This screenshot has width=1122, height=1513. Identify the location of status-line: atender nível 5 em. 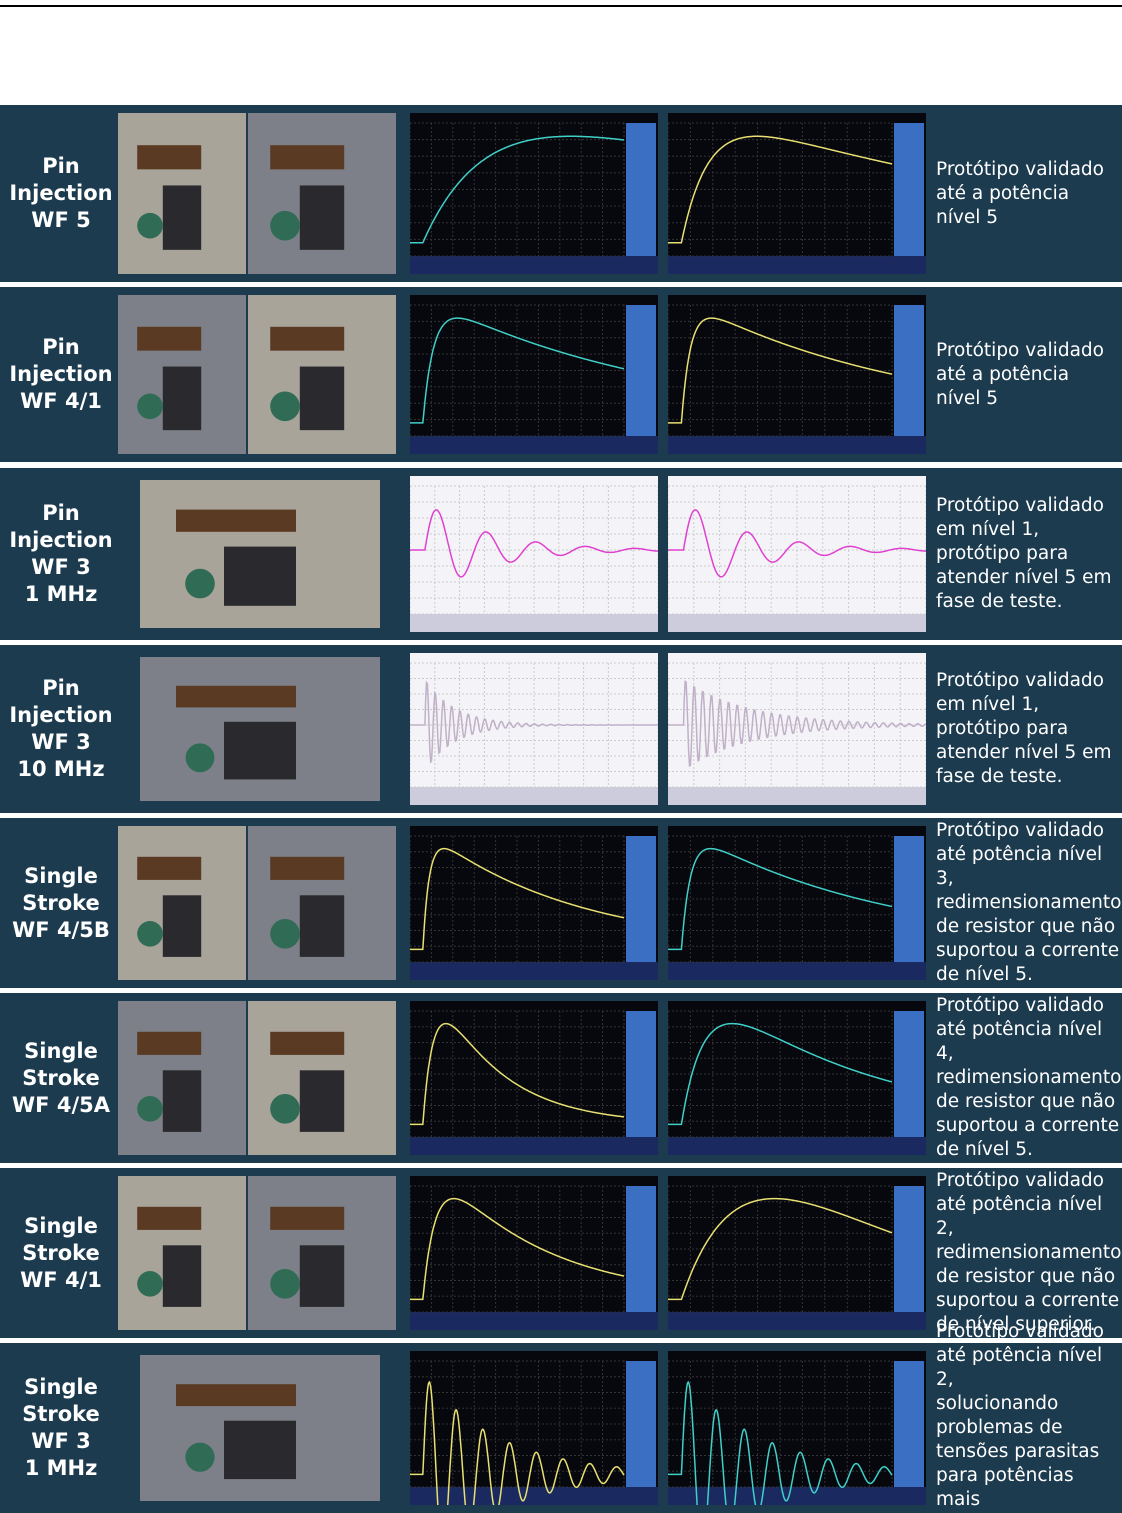
(1024, 577).